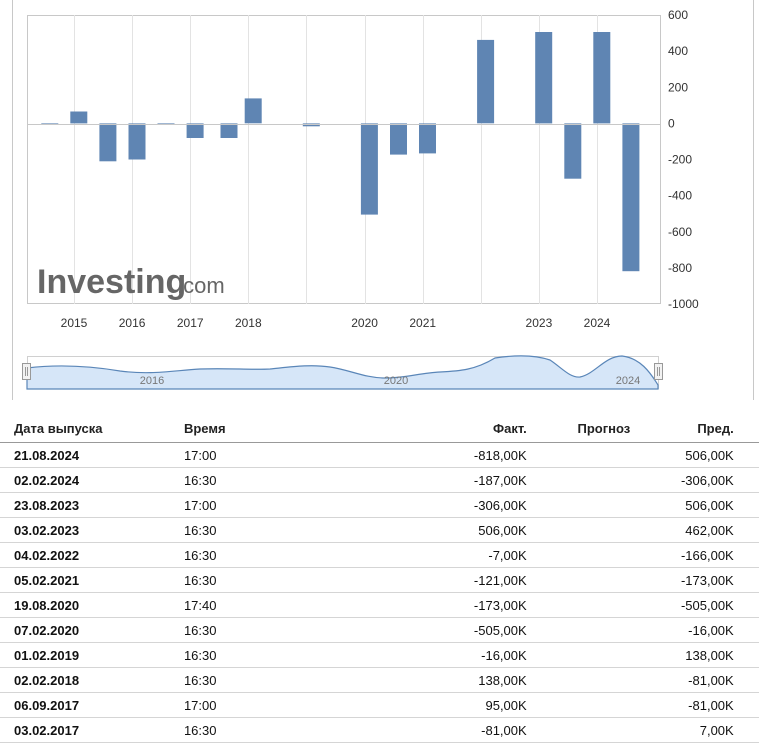 The width and height of the screenshot is (759, 743). Describe the element at coordinates (433, 555) in the screenshot. I see `actual-cell: -7,00K` at that location.